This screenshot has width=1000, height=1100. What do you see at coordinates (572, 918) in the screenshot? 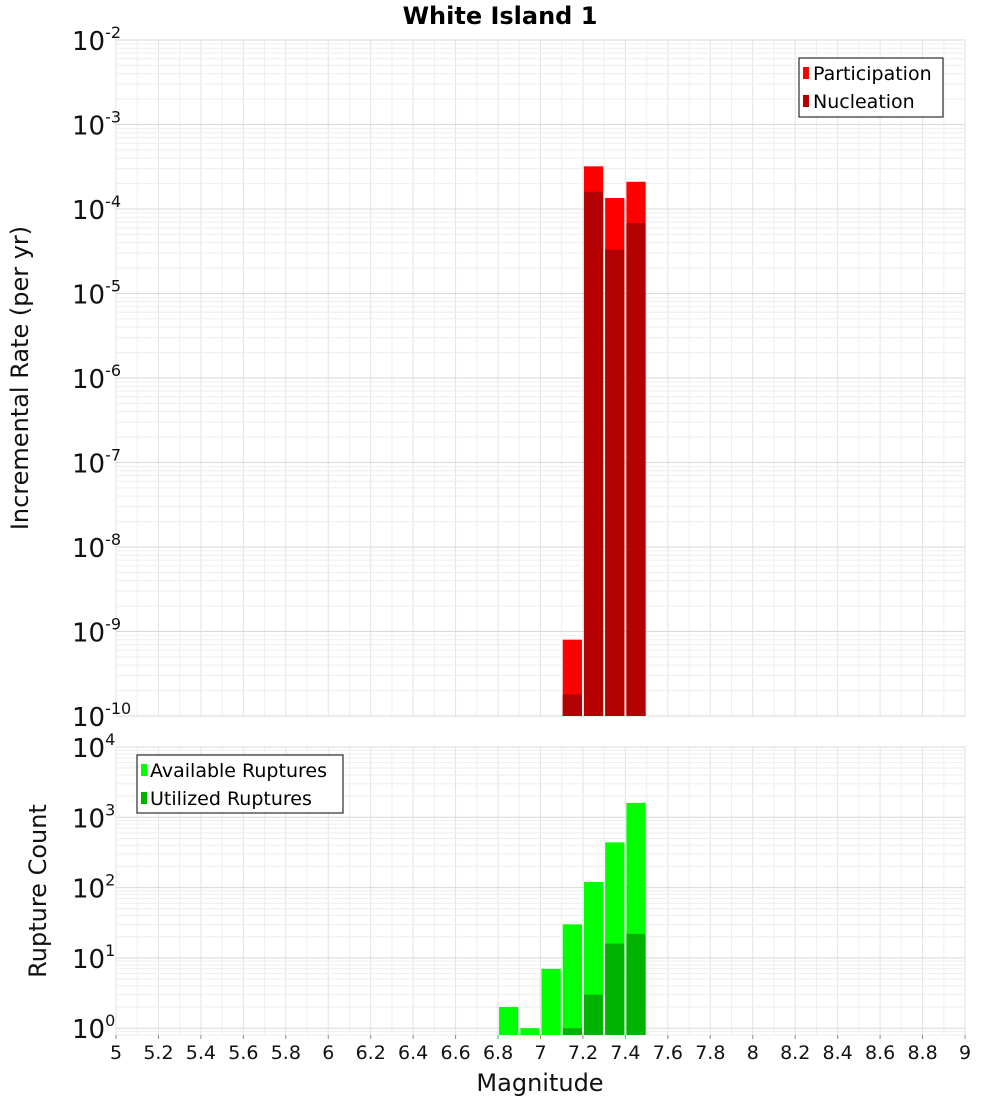
I see `bottom-bars` at bounding box center [572, 918].